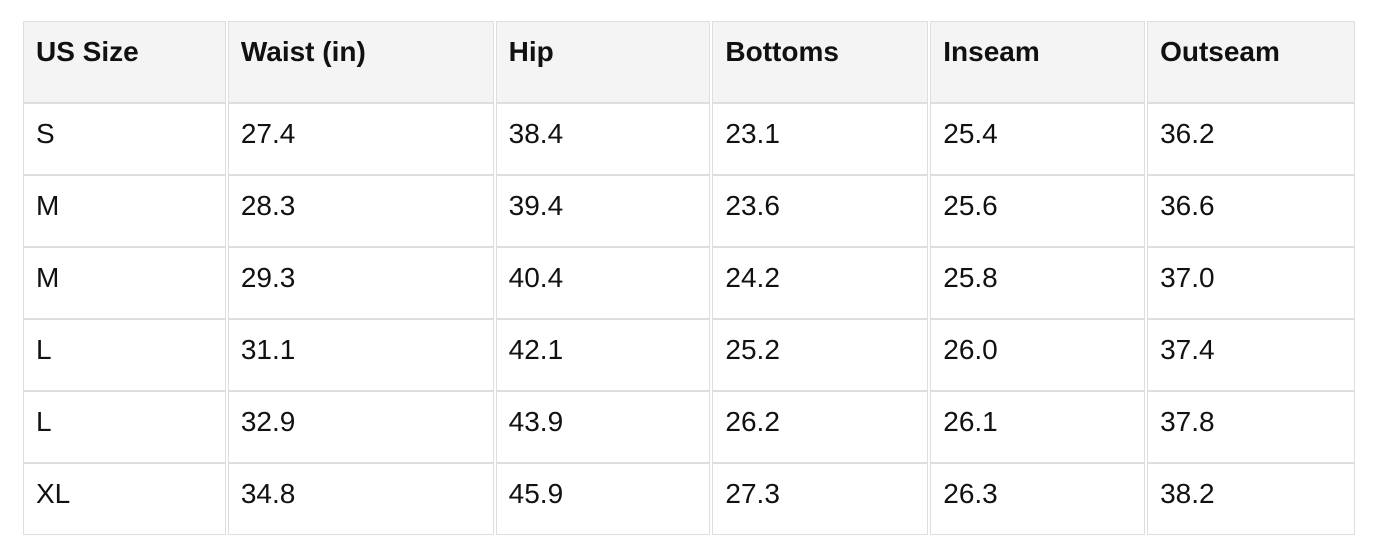 Image resolution: width=1378 pixels, height=557 pixels. I want to click on table-row: M 29.3 40.4 24.2 25.8 37.0, so click(689, 283).